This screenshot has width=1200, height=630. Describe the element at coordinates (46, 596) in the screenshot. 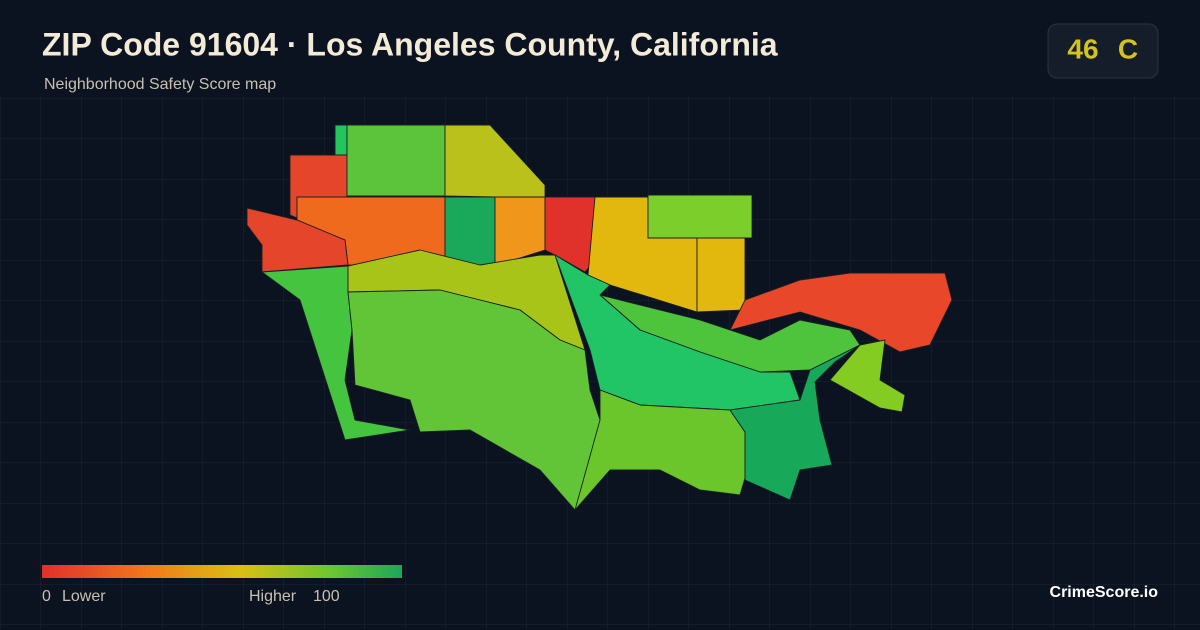

I see `legend-min: 0` at that location.